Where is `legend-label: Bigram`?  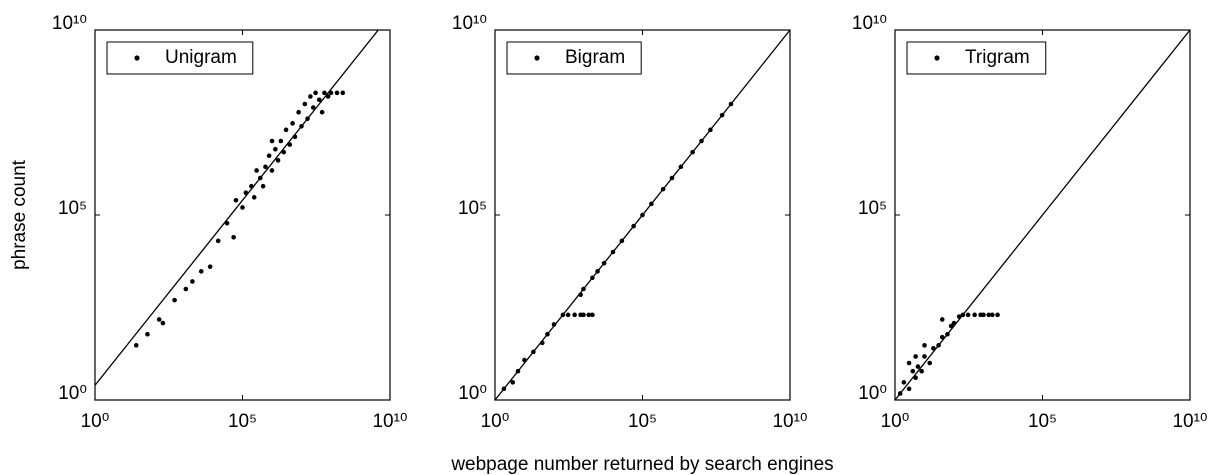
legend-label: Bigram is located at coordinates (595, 57).